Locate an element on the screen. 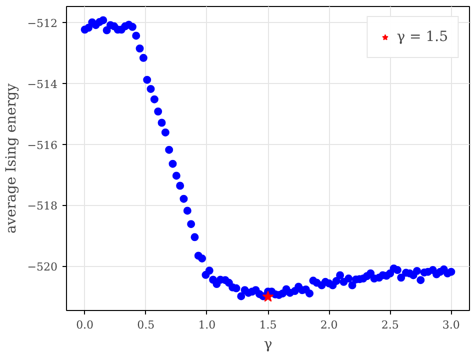  x-tick-label: 1.0 is located at coordinates (207, 325).